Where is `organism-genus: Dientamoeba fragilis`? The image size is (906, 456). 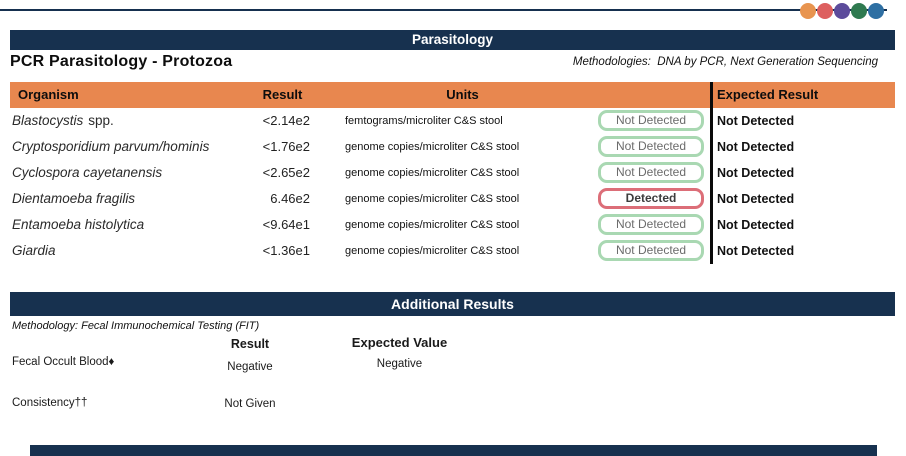 organism-genus: Dientamoeba fragilis is located at coordinates (74, 198).